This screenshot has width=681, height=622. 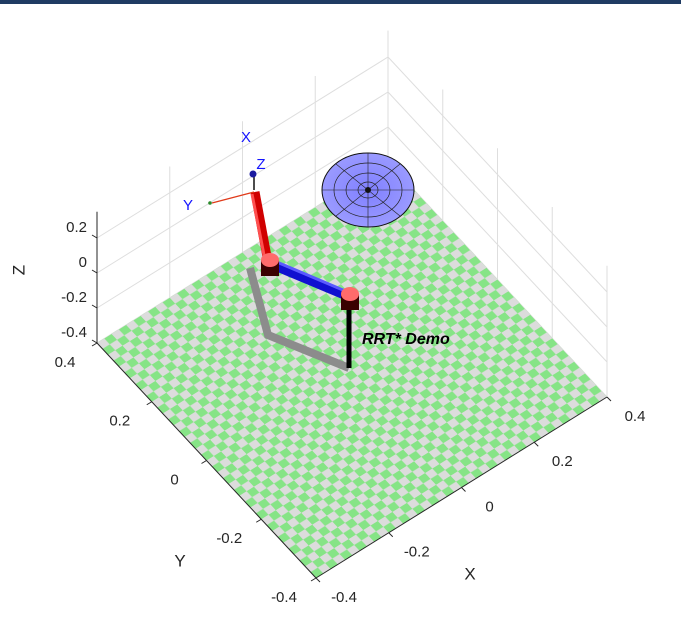 What do you see at coordinates (635, 416) in the screenshot?
I see `x-tick-label: 0.4` at bounding box center [635, 416].